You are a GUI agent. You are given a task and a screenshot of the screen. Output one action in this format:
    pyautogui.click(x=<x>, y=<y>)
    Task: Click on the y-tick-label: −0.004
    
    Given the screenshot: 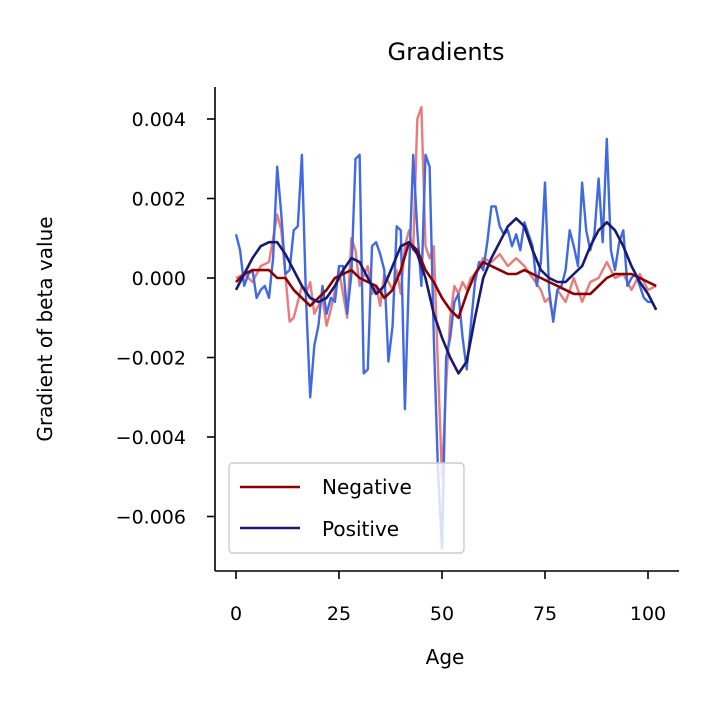 What is the action you would take?
    pyautogui.click(x=151, y=438)
    